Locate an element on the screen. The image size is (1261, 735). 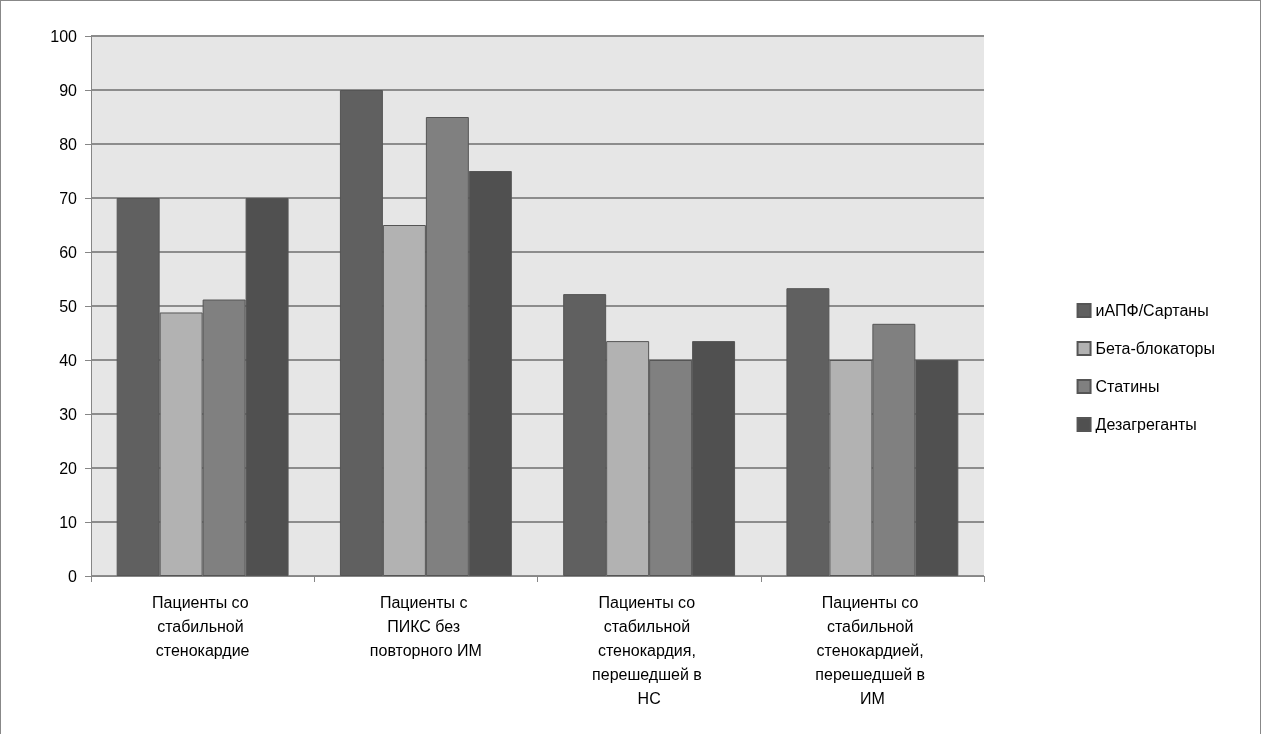
y-tick-label: 60 is located at coordinates (68, 252).